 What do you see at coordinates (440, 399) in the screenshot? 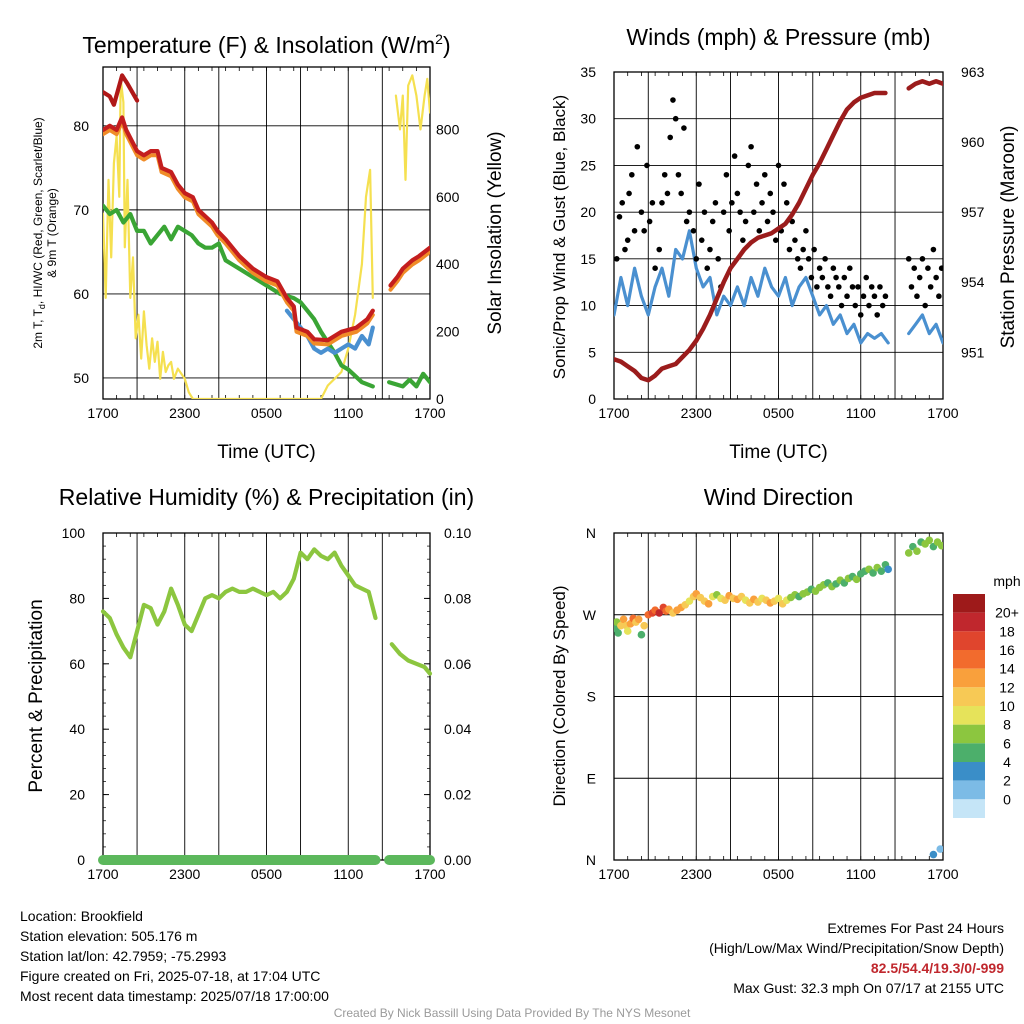
I see `y-right-tick-label: 0` at bounding box center [440, 399].